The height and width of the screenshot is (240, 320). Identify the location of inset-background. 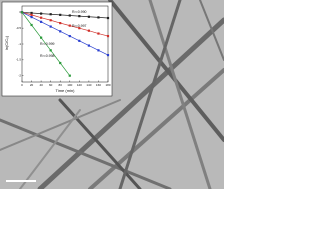
(57, 49).